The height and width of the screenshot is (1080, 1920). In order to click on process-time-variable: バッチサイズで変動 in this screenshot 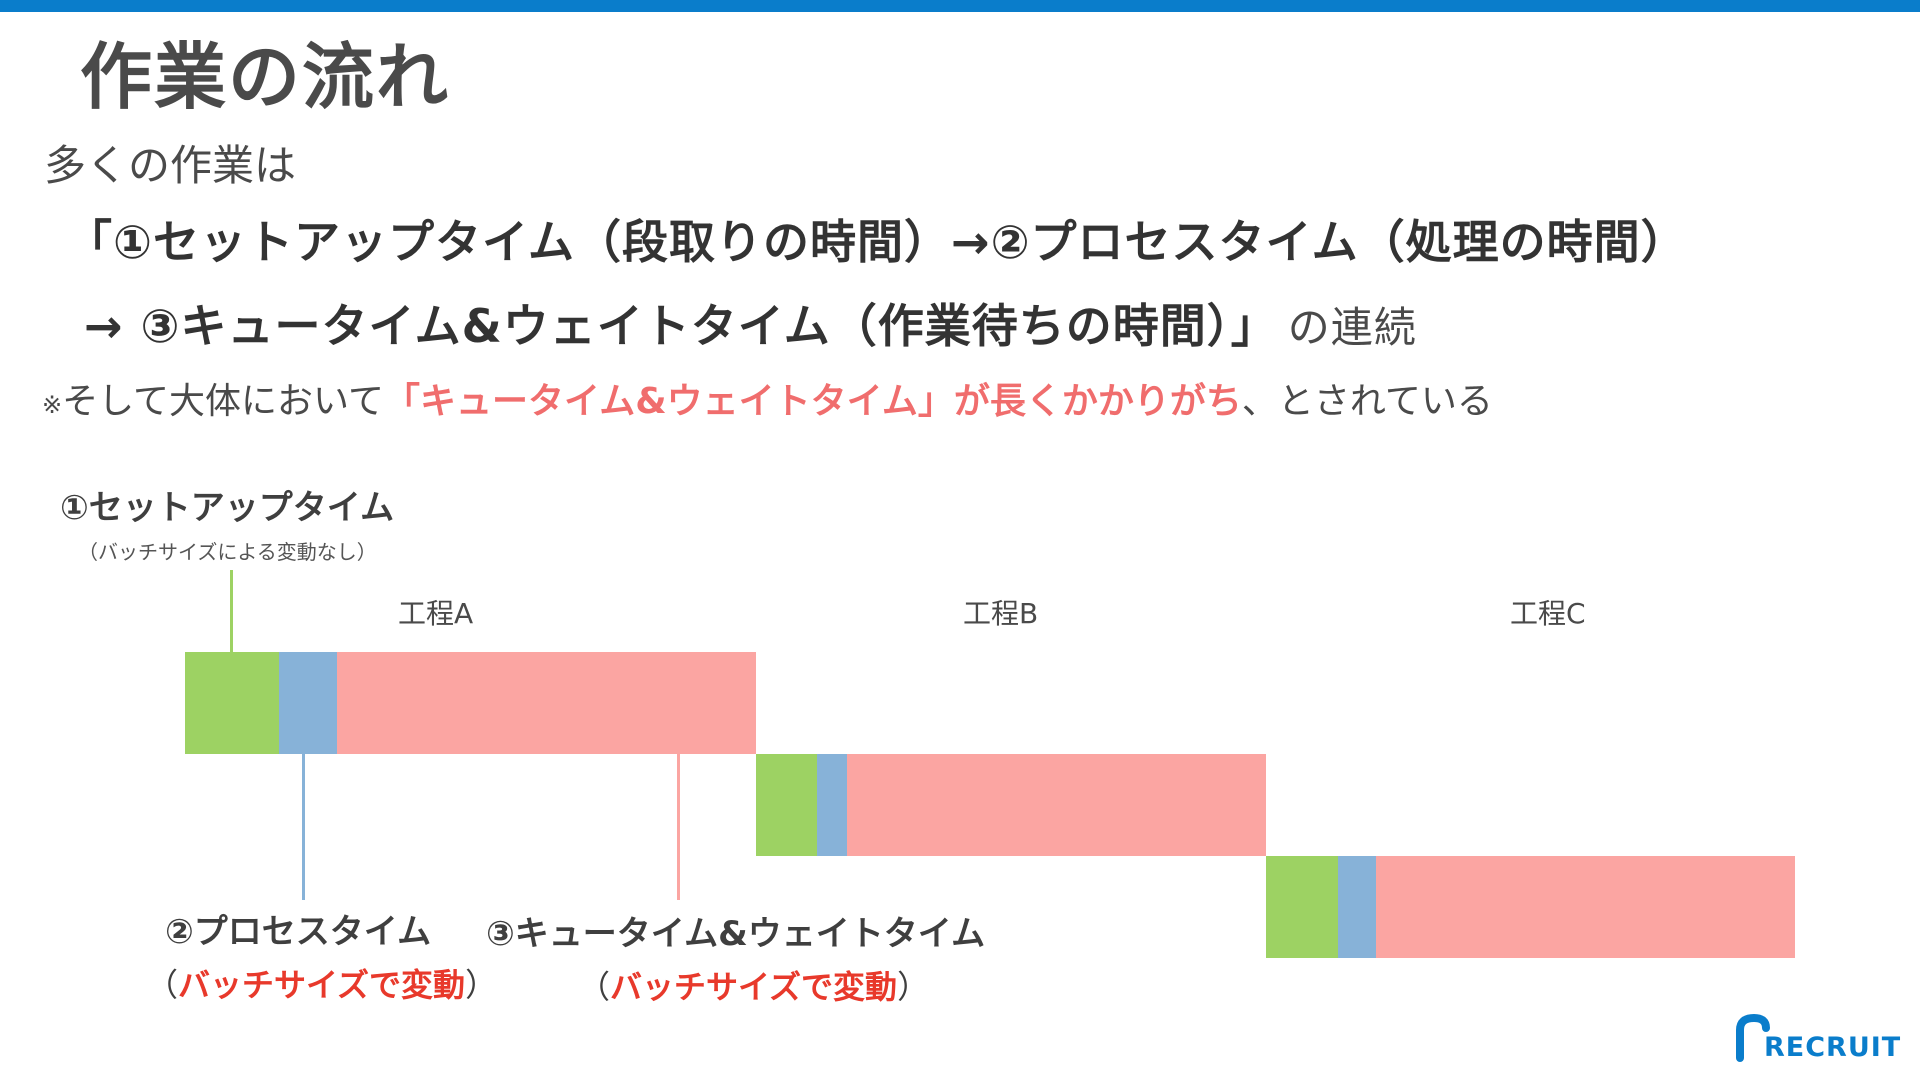, I will do `click(322, 985)`.